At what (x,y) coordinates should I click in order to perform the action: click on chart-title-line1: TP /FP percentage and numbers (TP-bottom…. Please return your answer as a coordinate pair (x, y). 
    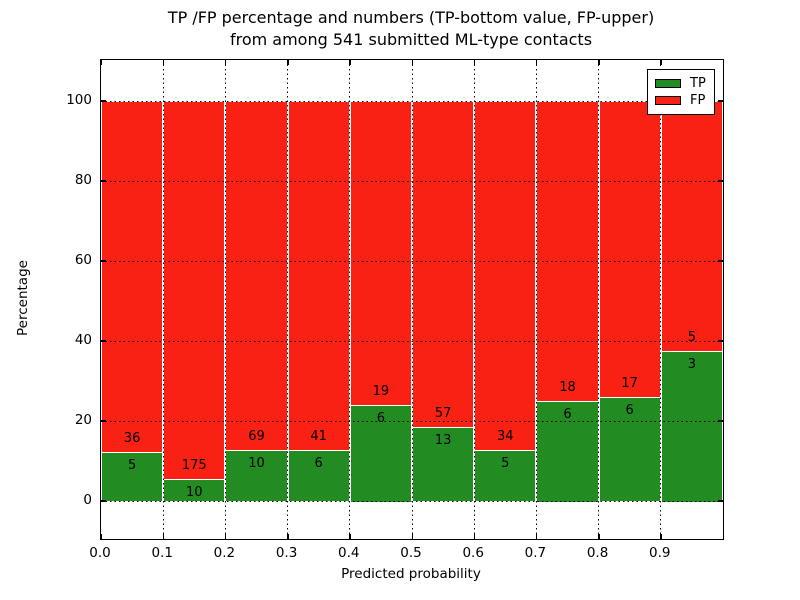
    Looking at the image, I should click on (411, 17).